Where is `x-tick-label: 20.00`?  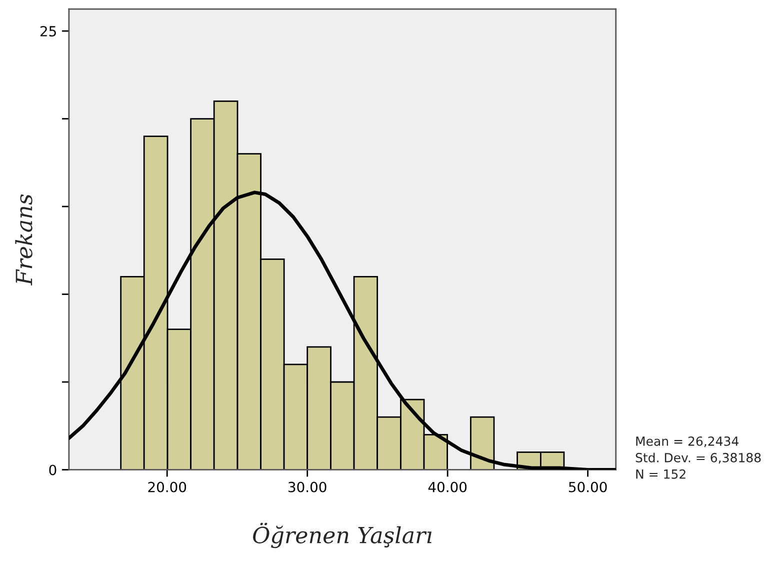
x-tick-label: 20.00 is located at coordinates (167, 487).